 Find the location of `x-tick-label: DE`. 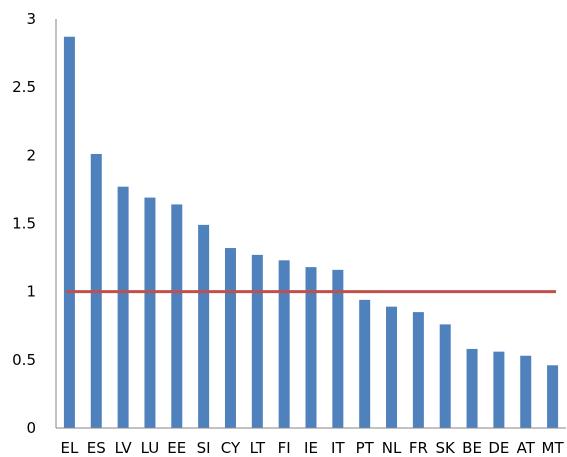

x-tick-label: DE is located at coordinates (498, 448).